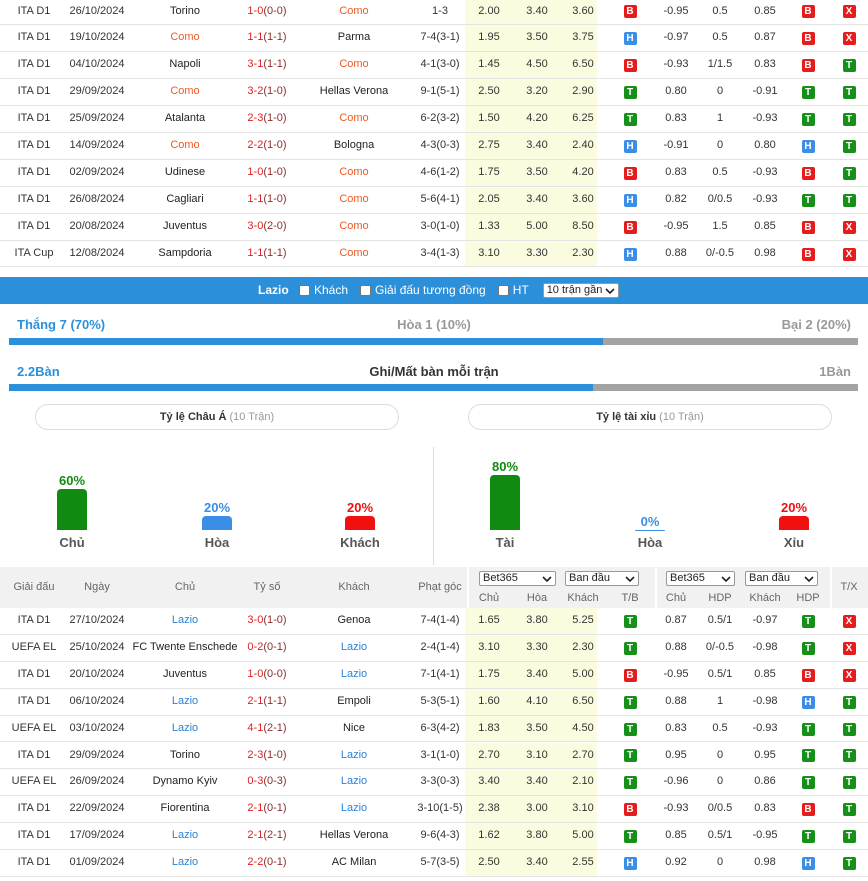 The height and width of the screenshot is (881, 868). Describe the element at coordinates (720, 37) in the screenshot. I see `handicap-odds: 0.5` at that location.